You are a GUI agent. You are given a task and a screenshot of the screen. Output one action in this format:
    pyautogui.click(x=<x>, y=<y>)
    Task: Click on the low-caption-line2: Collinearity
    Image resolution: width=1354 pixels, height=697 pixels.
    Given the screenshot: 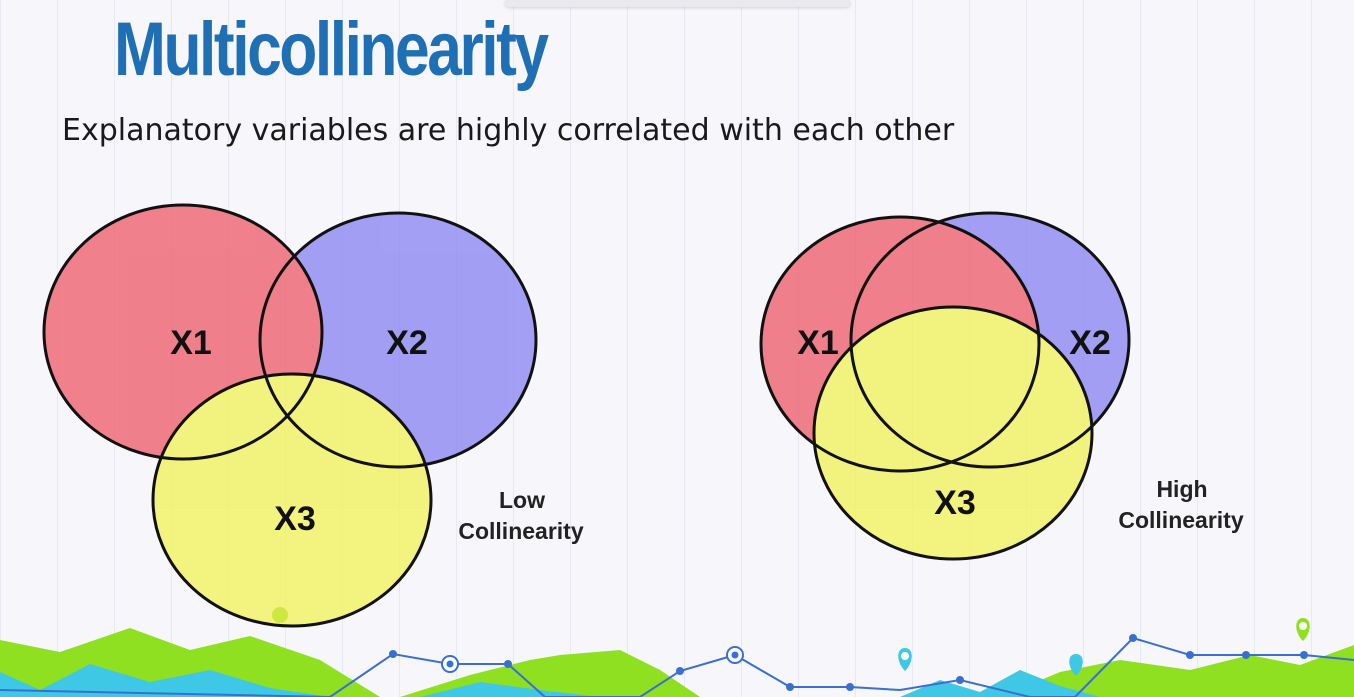 What is the action you would take?
    pyautogui.click(x=520, y=531)
    